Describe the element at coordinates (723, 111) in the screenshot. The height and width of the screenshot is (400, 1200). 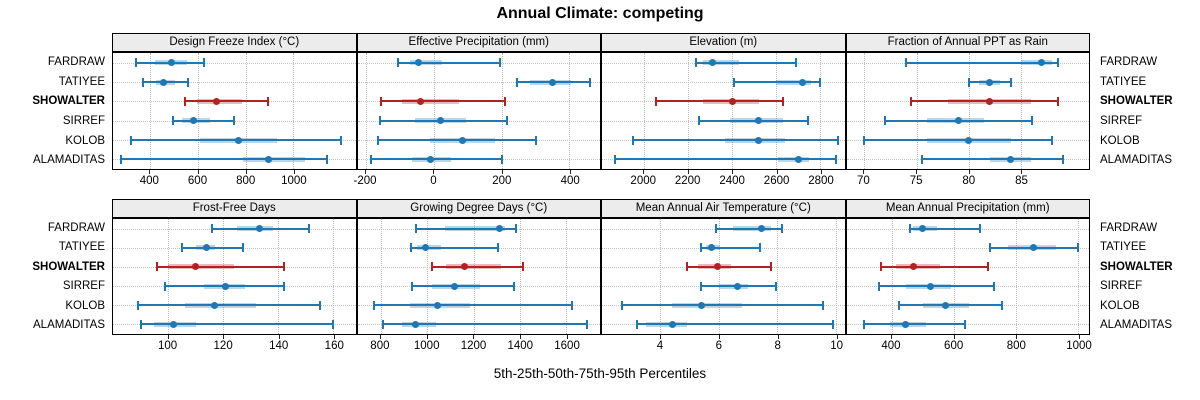
I see `panel-plot-elevation-m` at that location.